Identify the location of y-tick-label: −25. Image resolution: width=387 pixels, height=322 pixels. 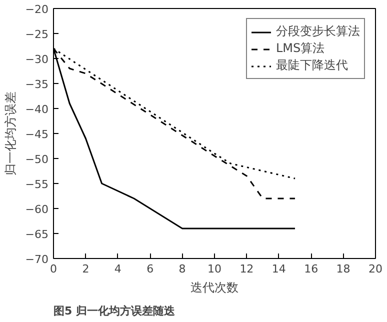
(37, 34).